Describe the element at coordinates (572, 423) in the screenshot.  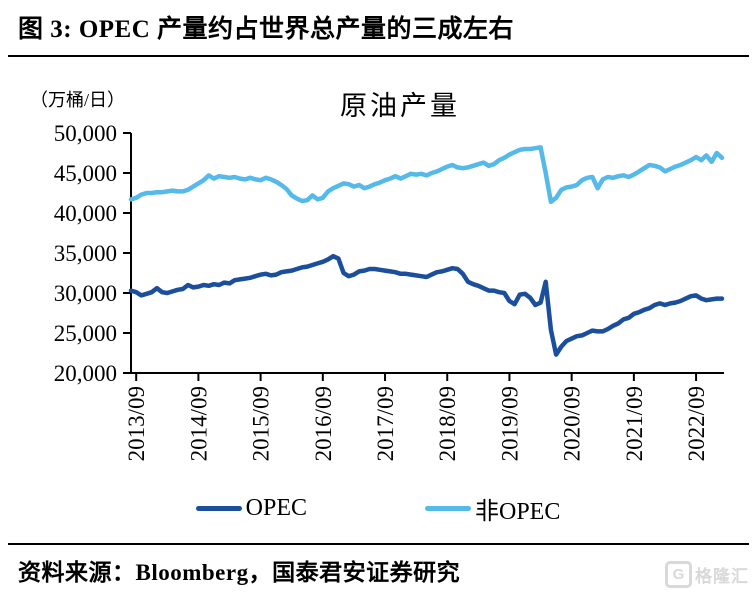
I see `x-tick-label: 2020/09` at that location.